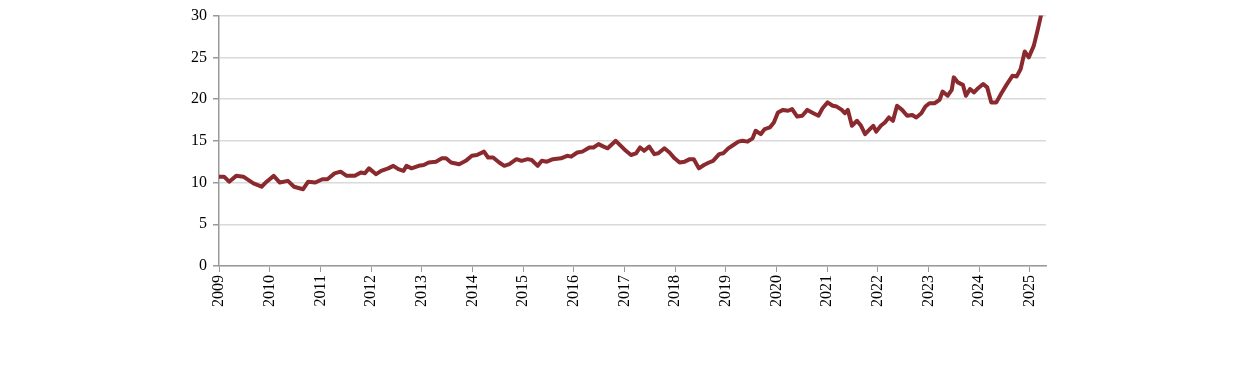 Image resolution: width=1241 pixels, height=370 pixels. What do you see at coordinates (1028, 291) in the screenshot?
I see `x-tick-label: 2025` at bounding box center [1028, 291].